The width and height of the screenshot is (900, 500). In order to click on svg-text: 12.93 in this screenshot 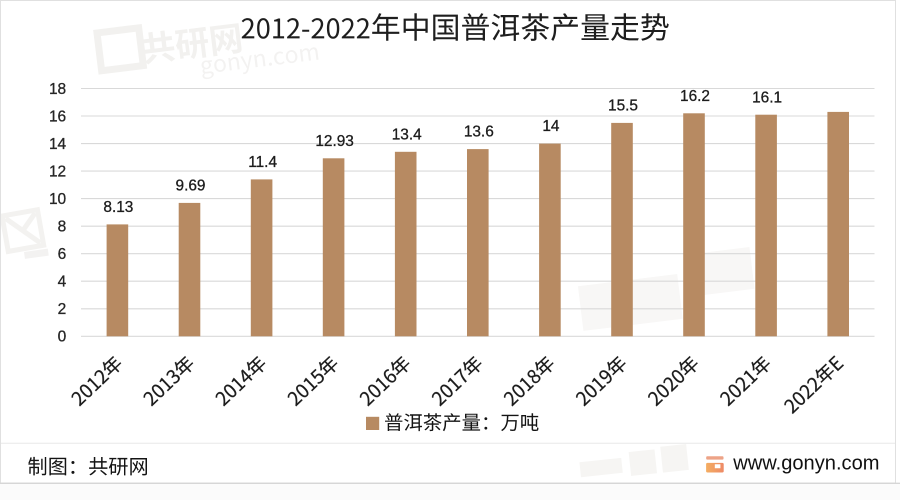, I will do `click(334, 141)`.